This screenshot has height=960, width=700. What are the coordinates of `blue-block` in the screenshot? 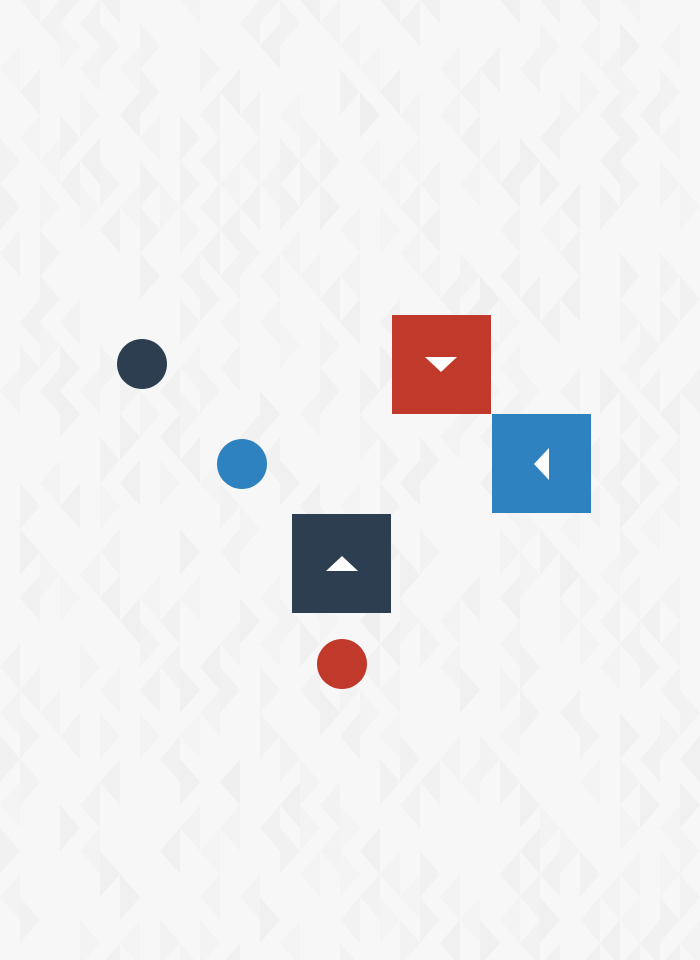 It's located at (541, 463).